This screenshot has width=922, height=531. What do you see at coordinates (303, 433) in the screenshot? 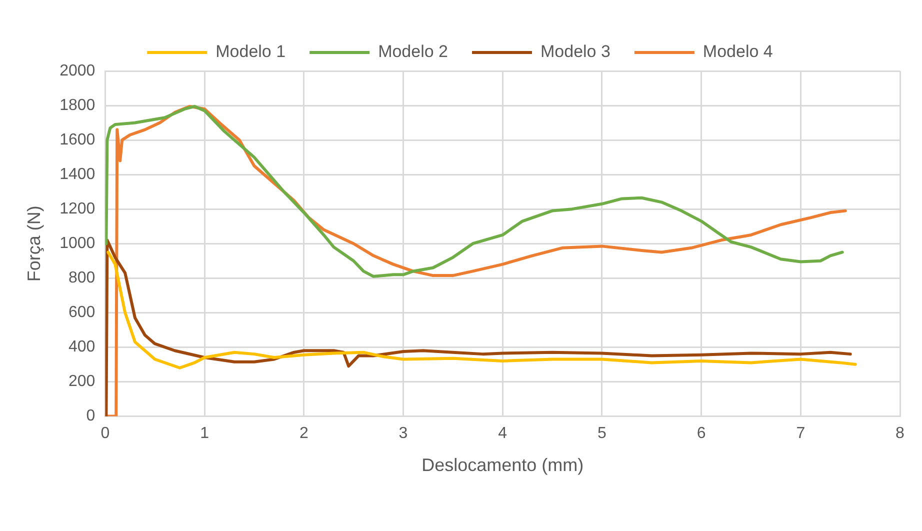
I see `x-tick-label: 2` at bounding box center [303, 433].